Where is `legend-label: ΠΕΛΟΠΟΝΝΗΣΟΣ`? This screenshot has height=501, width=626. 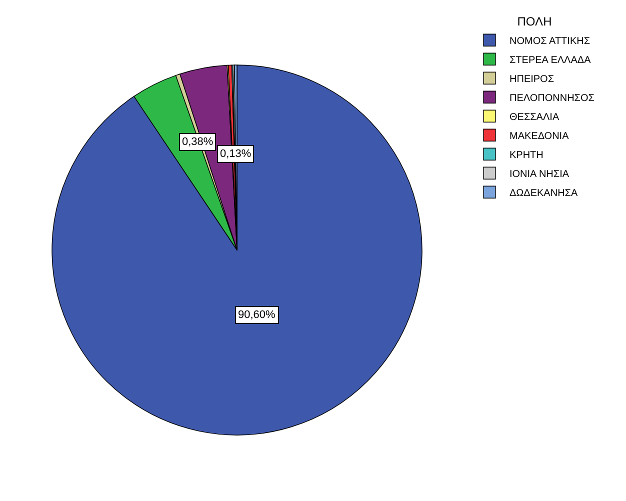
legend-label: ΠΕΛΟΠΟΝΝΗΣΟΣ is located at coordinates (552, 98).